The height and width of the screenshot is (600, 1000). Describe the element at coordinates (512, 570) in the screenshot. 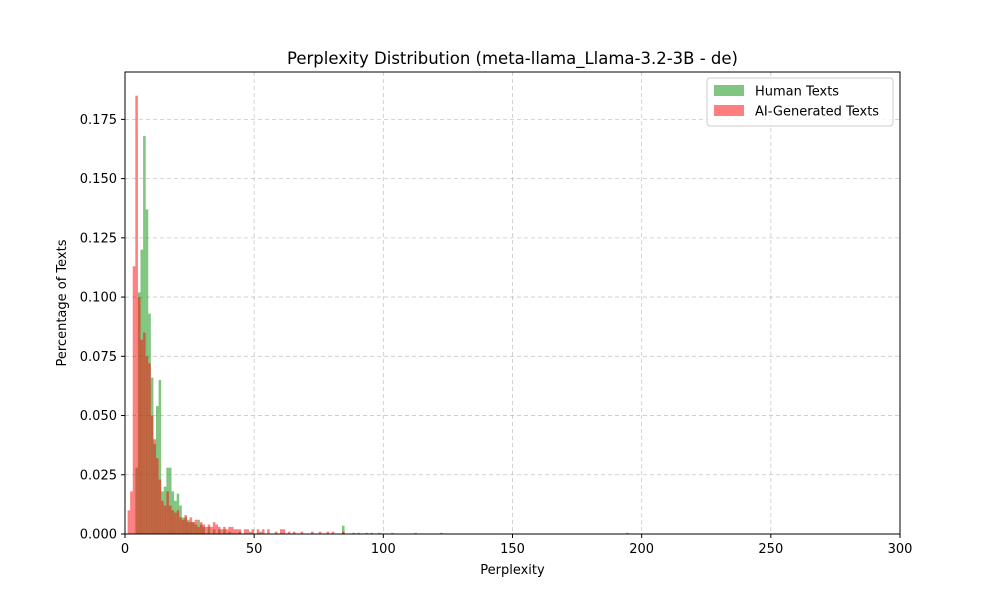

I see `x-axis-label: Perplexity` at that location.